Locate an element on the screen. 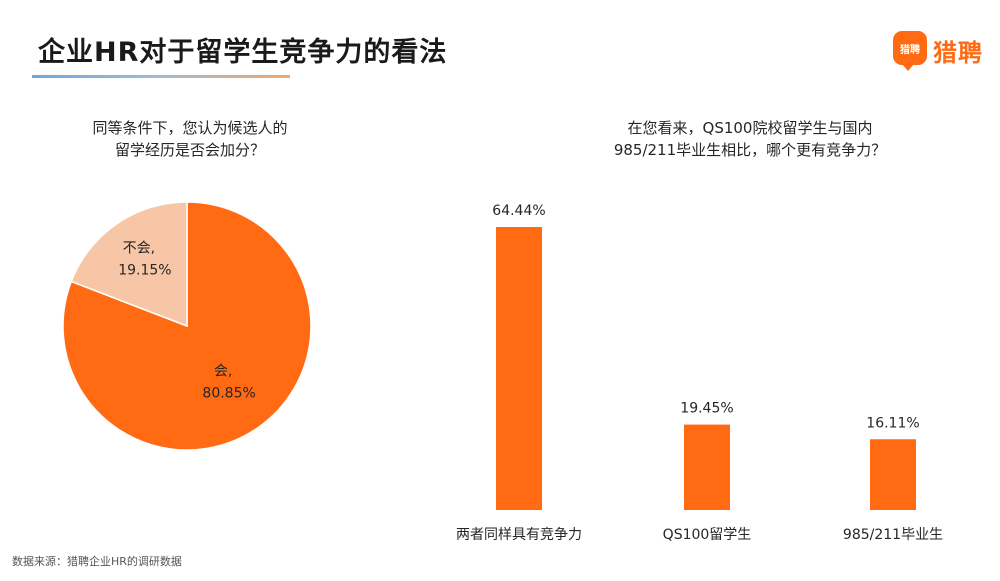 The height and width of the screenshot is (581, 1000). logo-badge-icon: 猎聘 is located at coordinates (910, 51).